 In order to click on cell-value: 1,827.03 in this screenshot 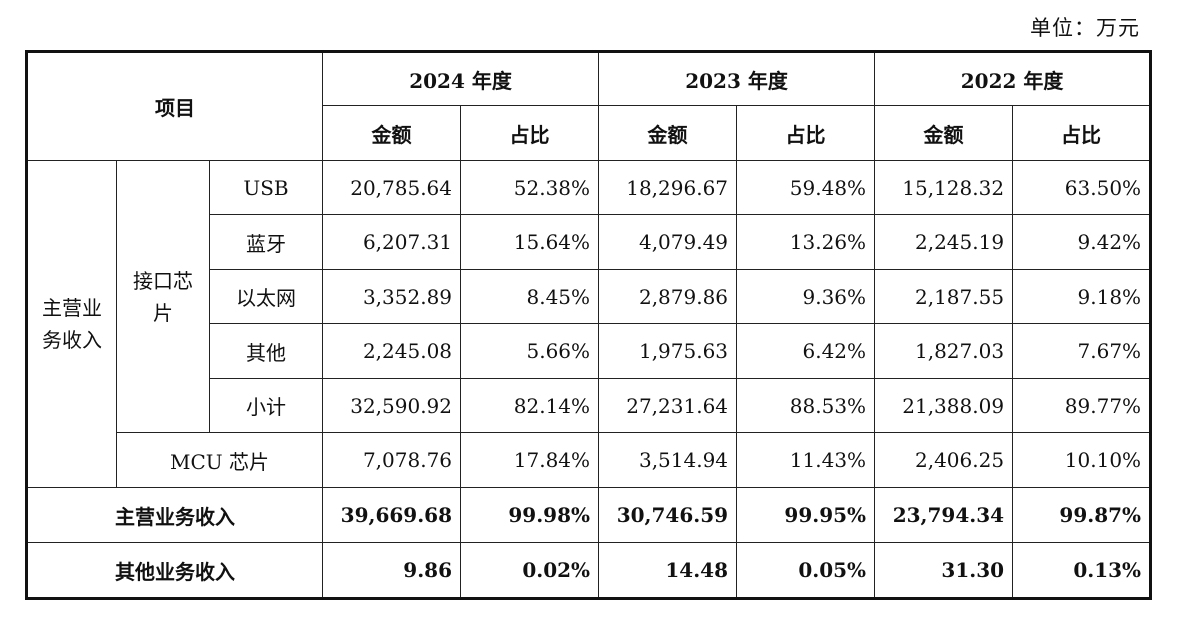, I will do `click(944, 351)`.